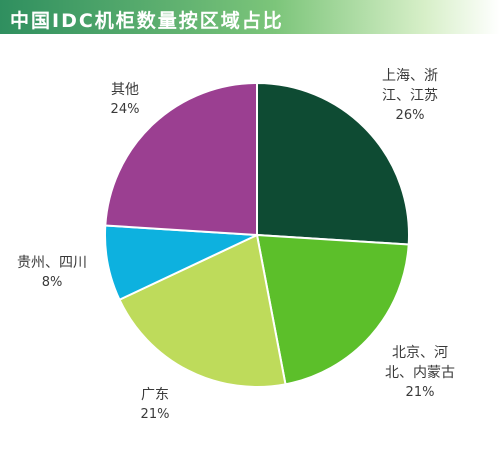 This screenshot has width=500, height=451. I want to click on slice-label-other-percent: 24%, so click(125, 109).